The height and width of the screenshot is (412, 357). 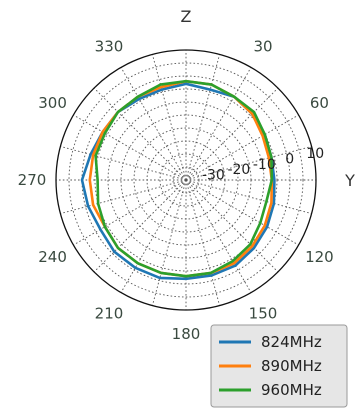 I want to click on legend-label: 890MHz, so click(x=291, y=366).